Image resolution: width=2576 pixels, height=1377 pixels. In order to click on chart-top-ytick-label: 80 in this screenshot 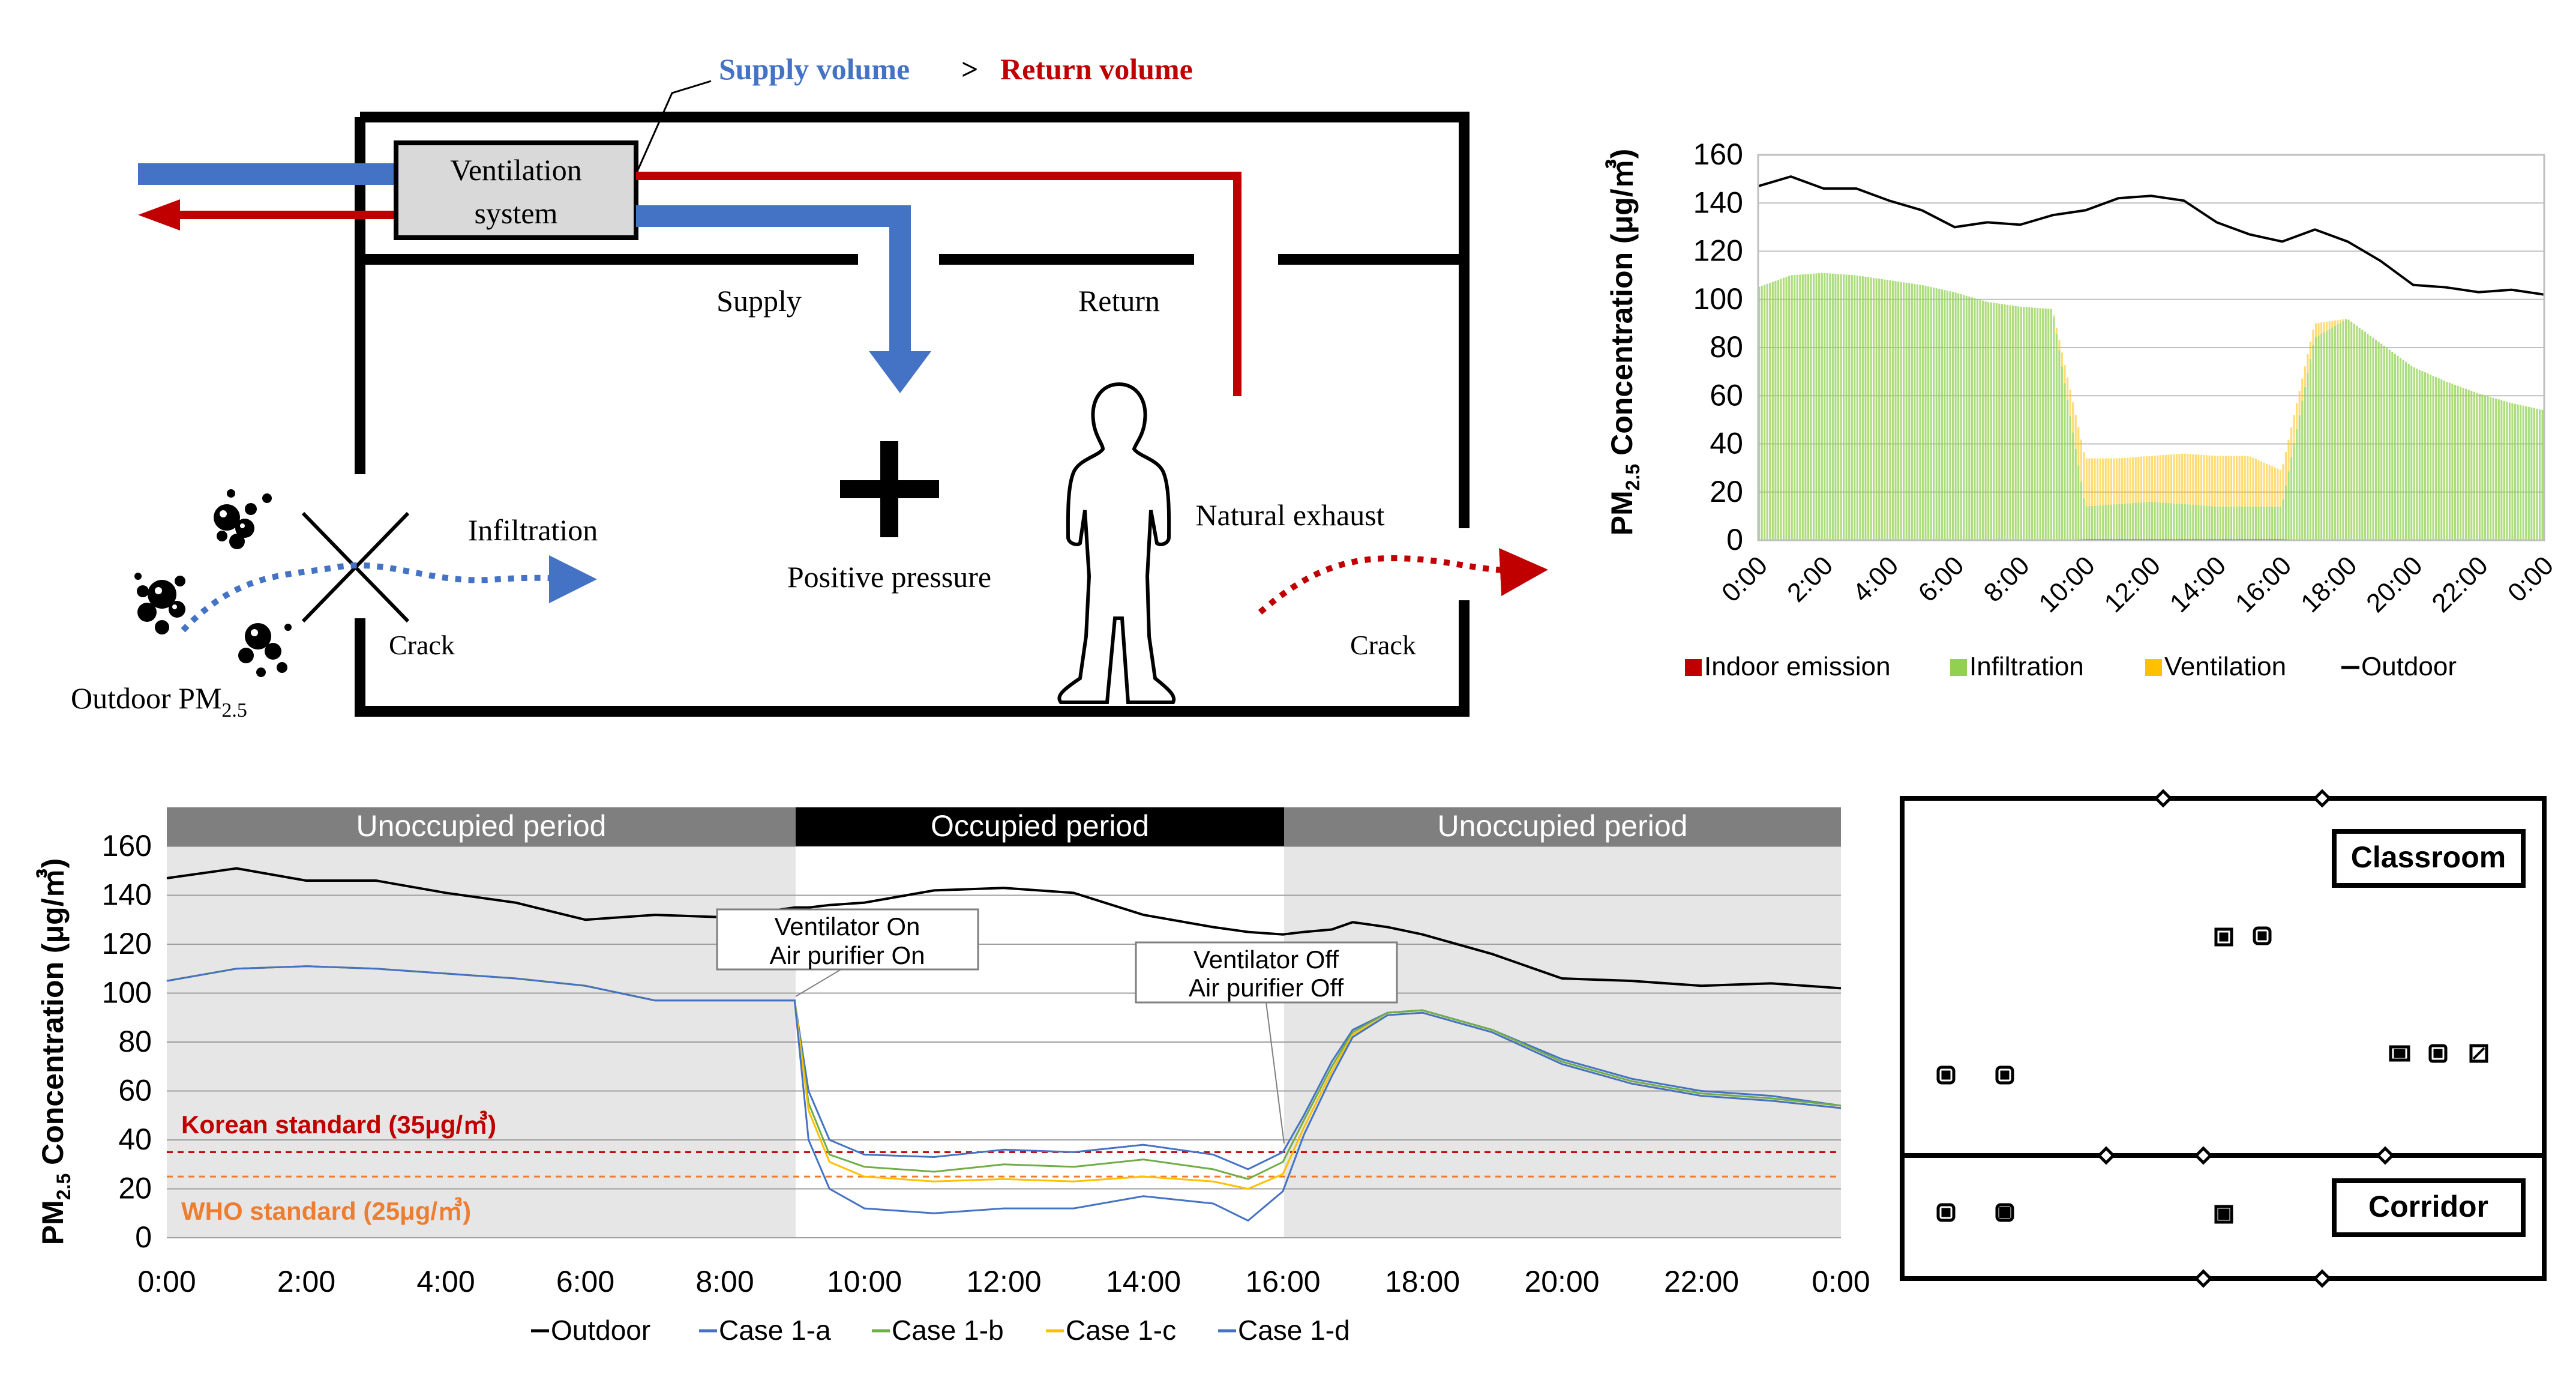, I will do `click(1726, 347)`.